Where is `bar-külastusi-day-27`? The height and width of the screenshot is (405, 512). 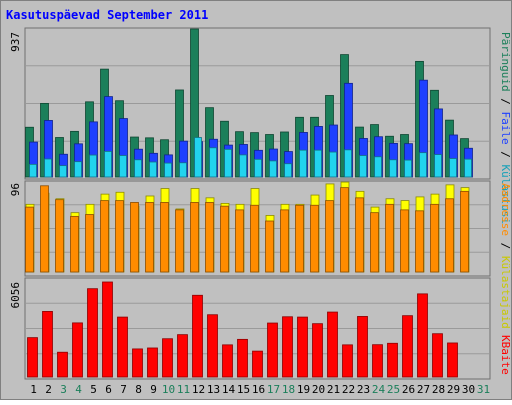
bar-külastusi-day-27 is located at coordinates (423, 165).